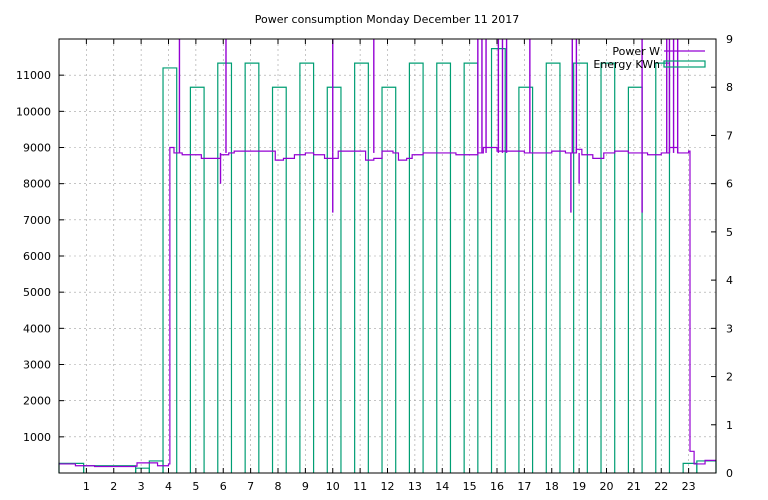  I want to click on x-tick-label: 14, so click(442, 486).